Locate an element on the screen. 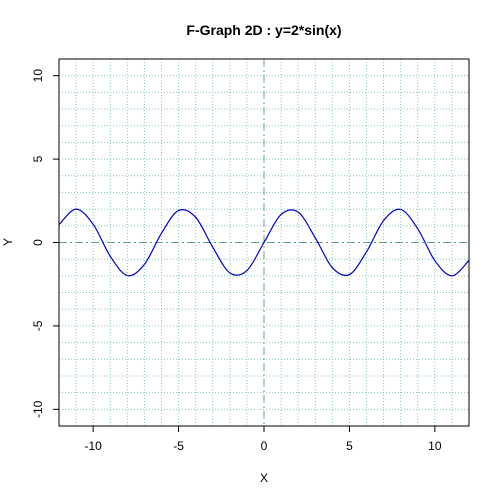 The height and width of the screenshot is (500, 500). y-tick-label: 5 is located at coordinates (38, 158).